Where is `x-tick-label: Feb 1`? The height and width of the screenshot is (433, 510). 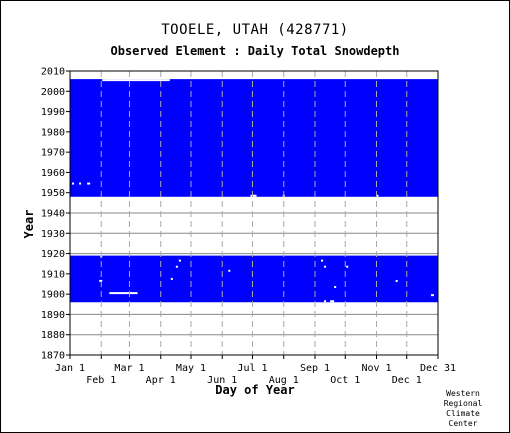
x-tick-label: Feb 1 is located at coordinates (101, 380).